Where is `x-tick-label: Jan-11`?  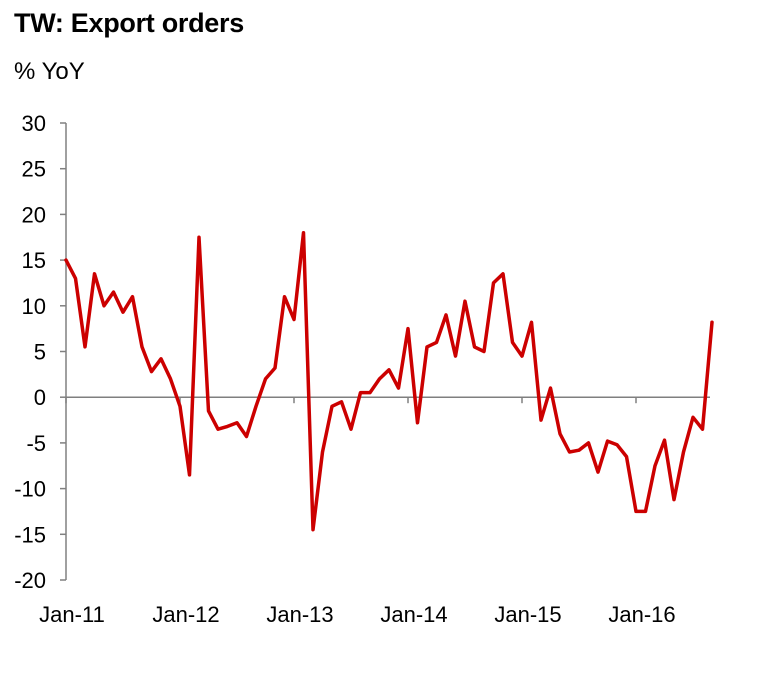 x-tick-label: Jan-11 is located at coordinates (72, 614).